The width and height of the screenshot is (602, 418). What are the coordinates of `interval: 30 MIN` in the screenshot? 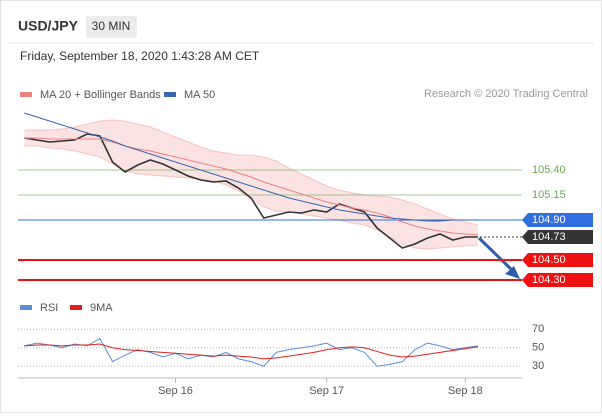 It's located at (111, 26).